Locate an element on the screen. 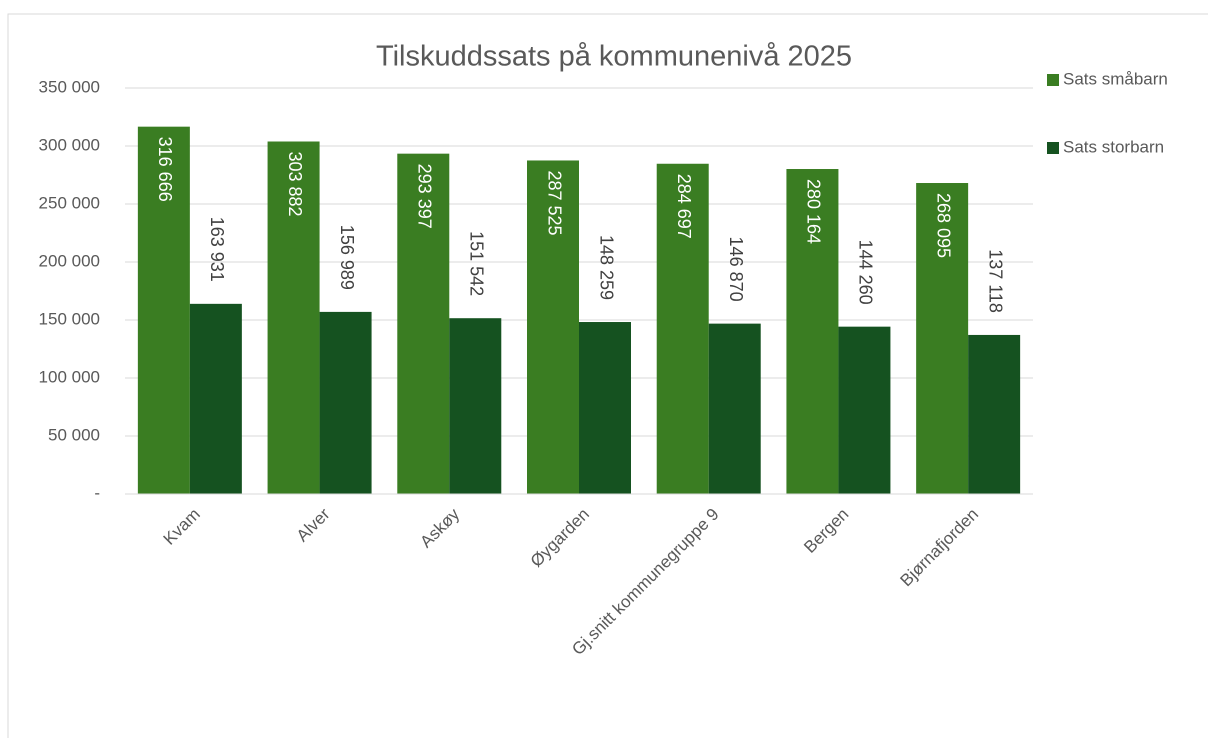 The width and height of the screenshot is (1208, 738). legend-label: Sats småbarn is located at coordinates (1115, 78).